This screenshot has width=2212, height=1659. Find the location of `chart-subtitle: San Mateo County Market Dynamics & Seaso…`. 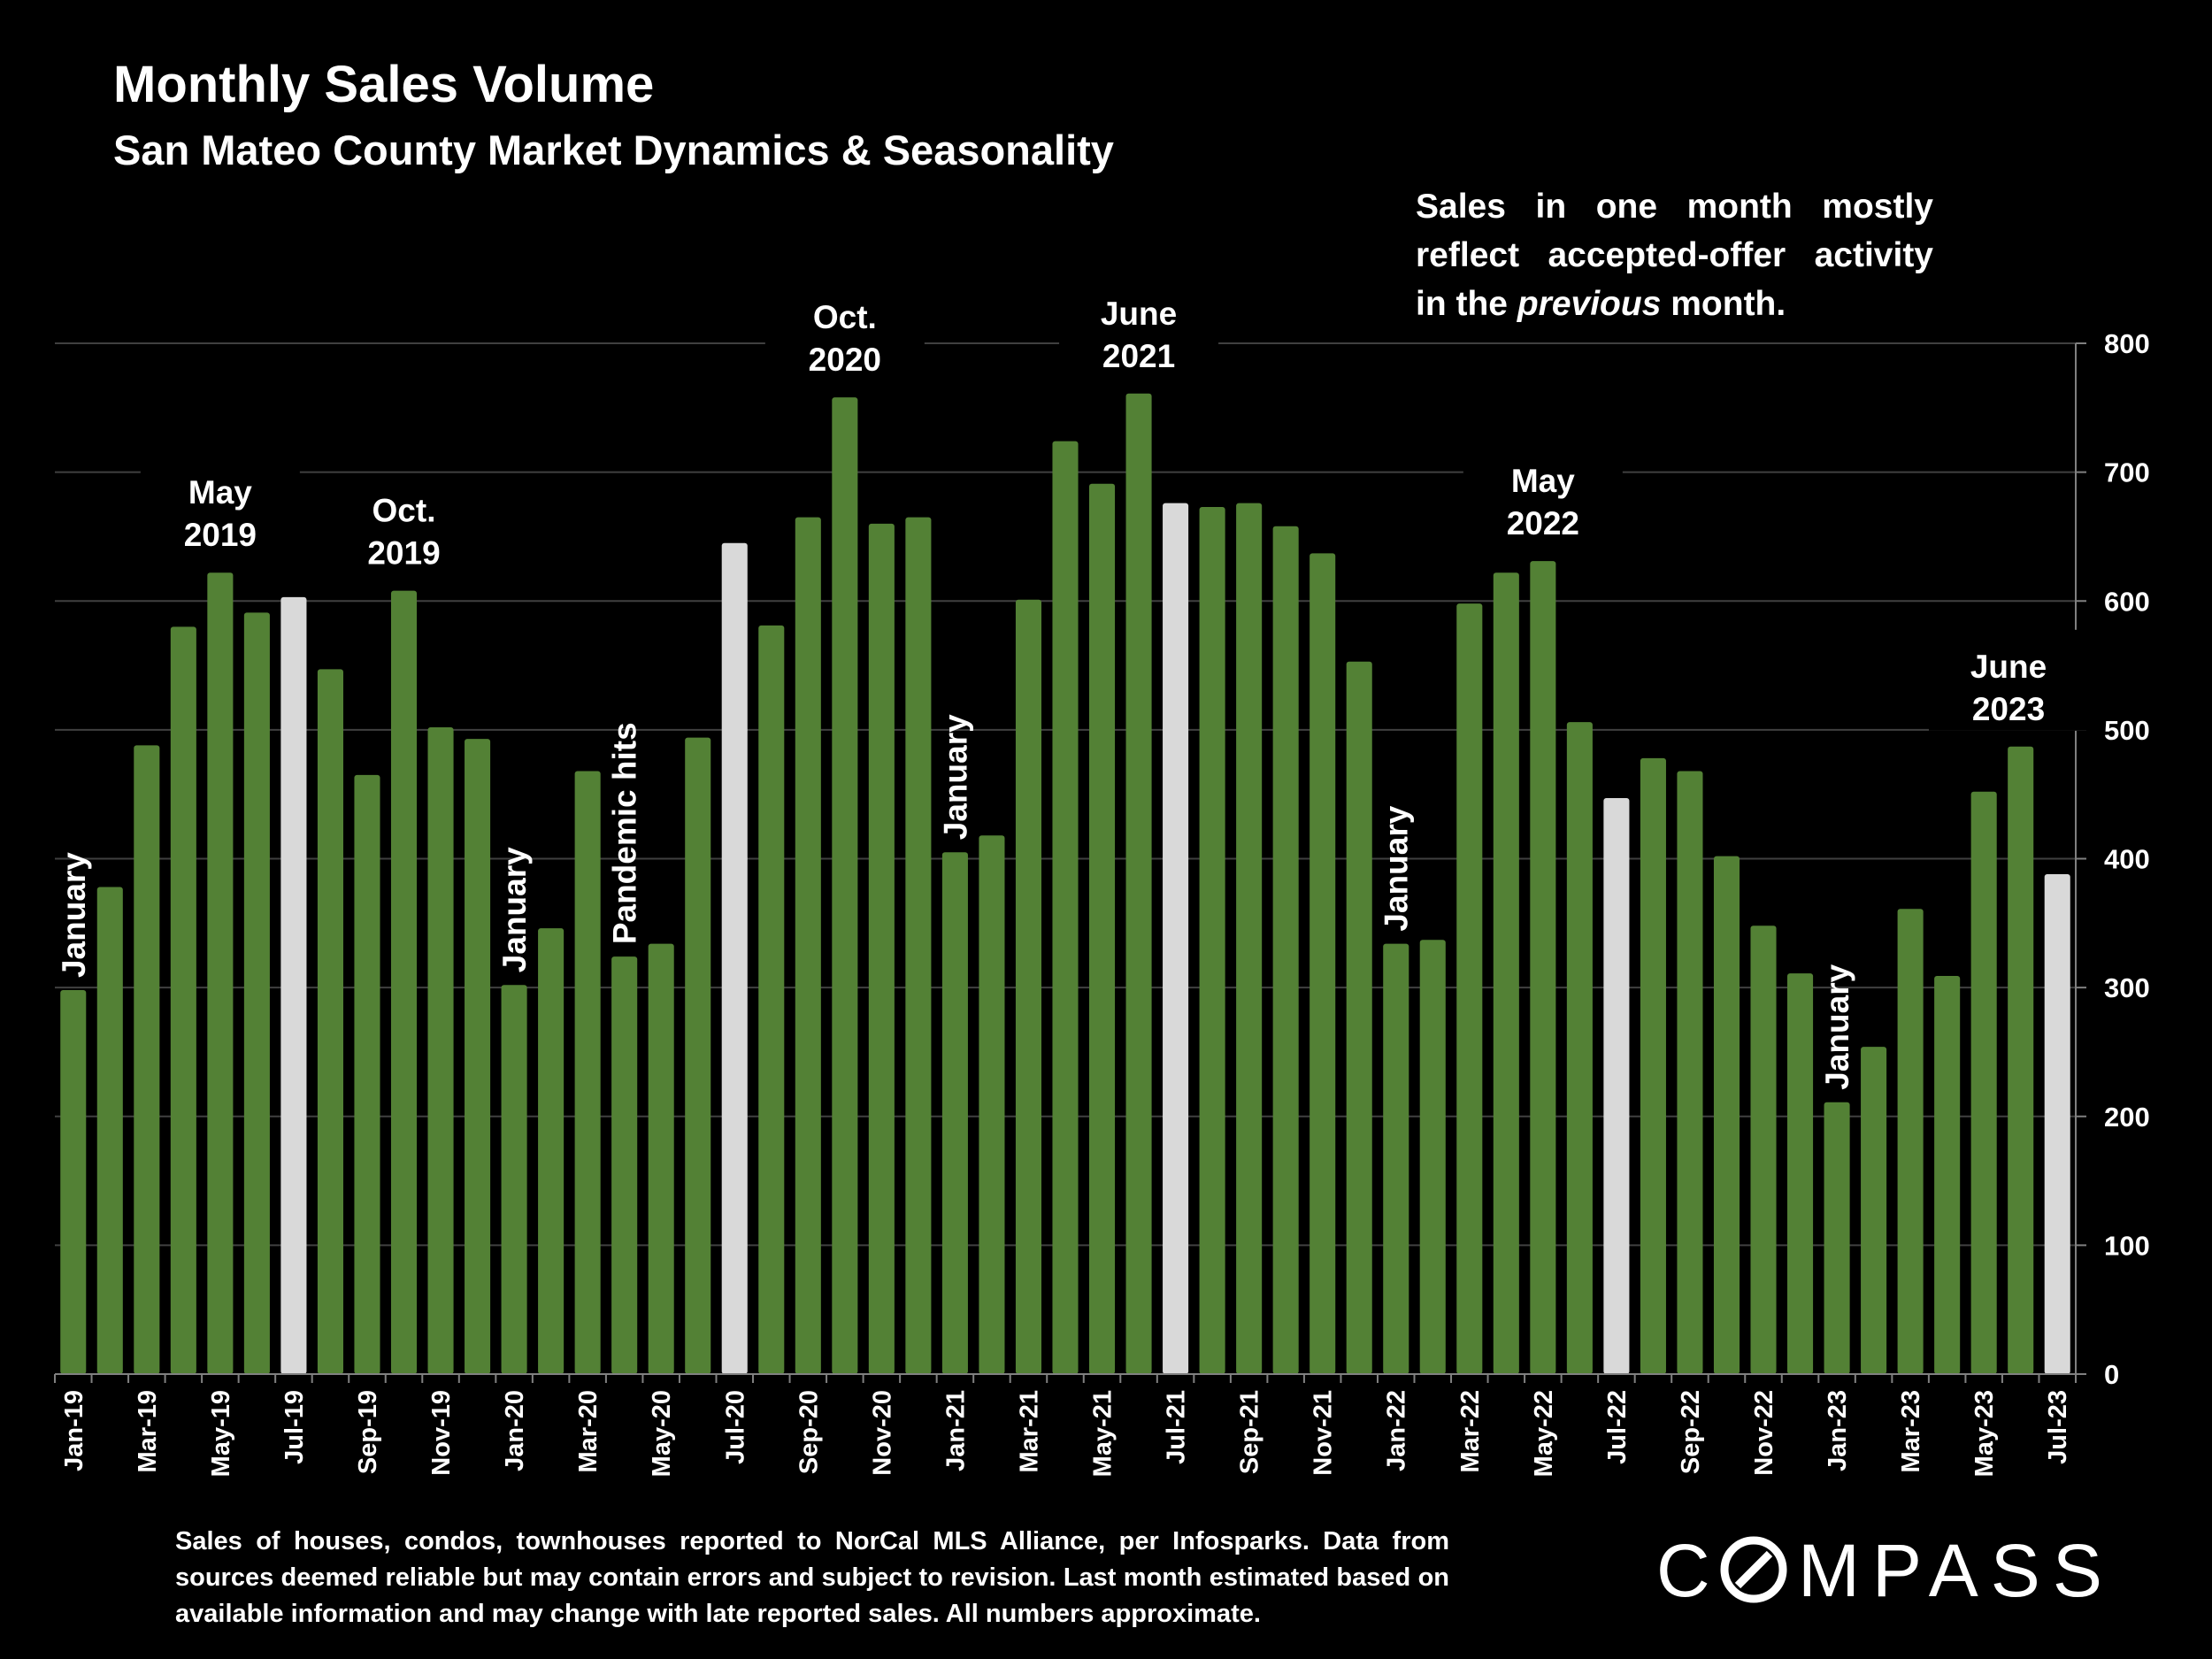

chart-subtitle: San Mateo County Market Dynamics & Seaso… is located at coordinates (614, 150).